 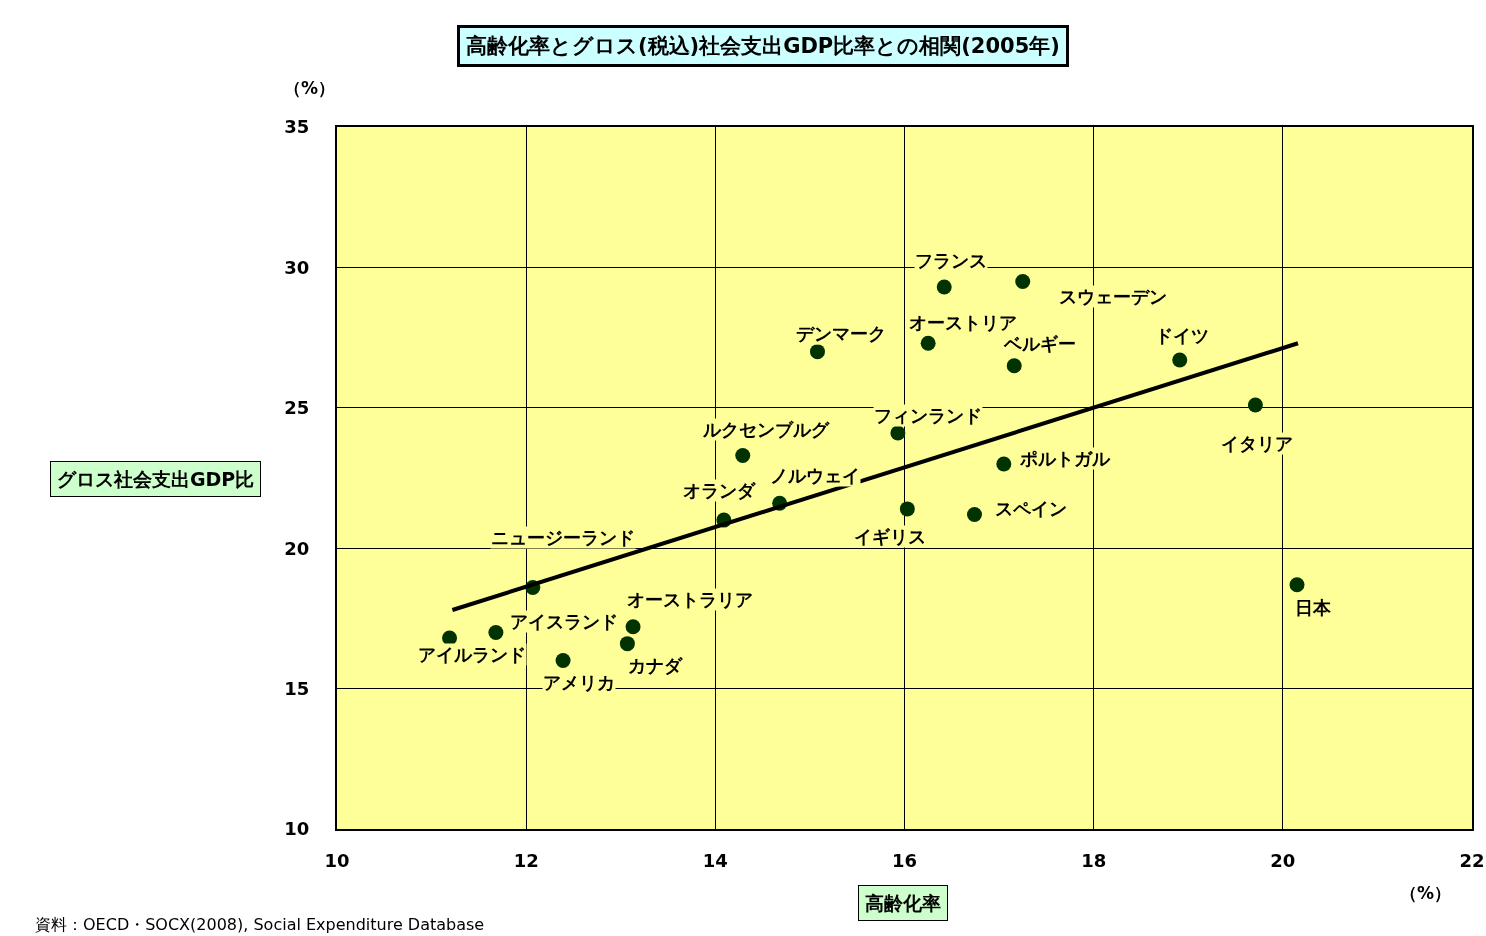 What do you see at coordinates (1313, 607) in the screenshot?
I see `annotation: 日本` at bounding box center [1313, 607].